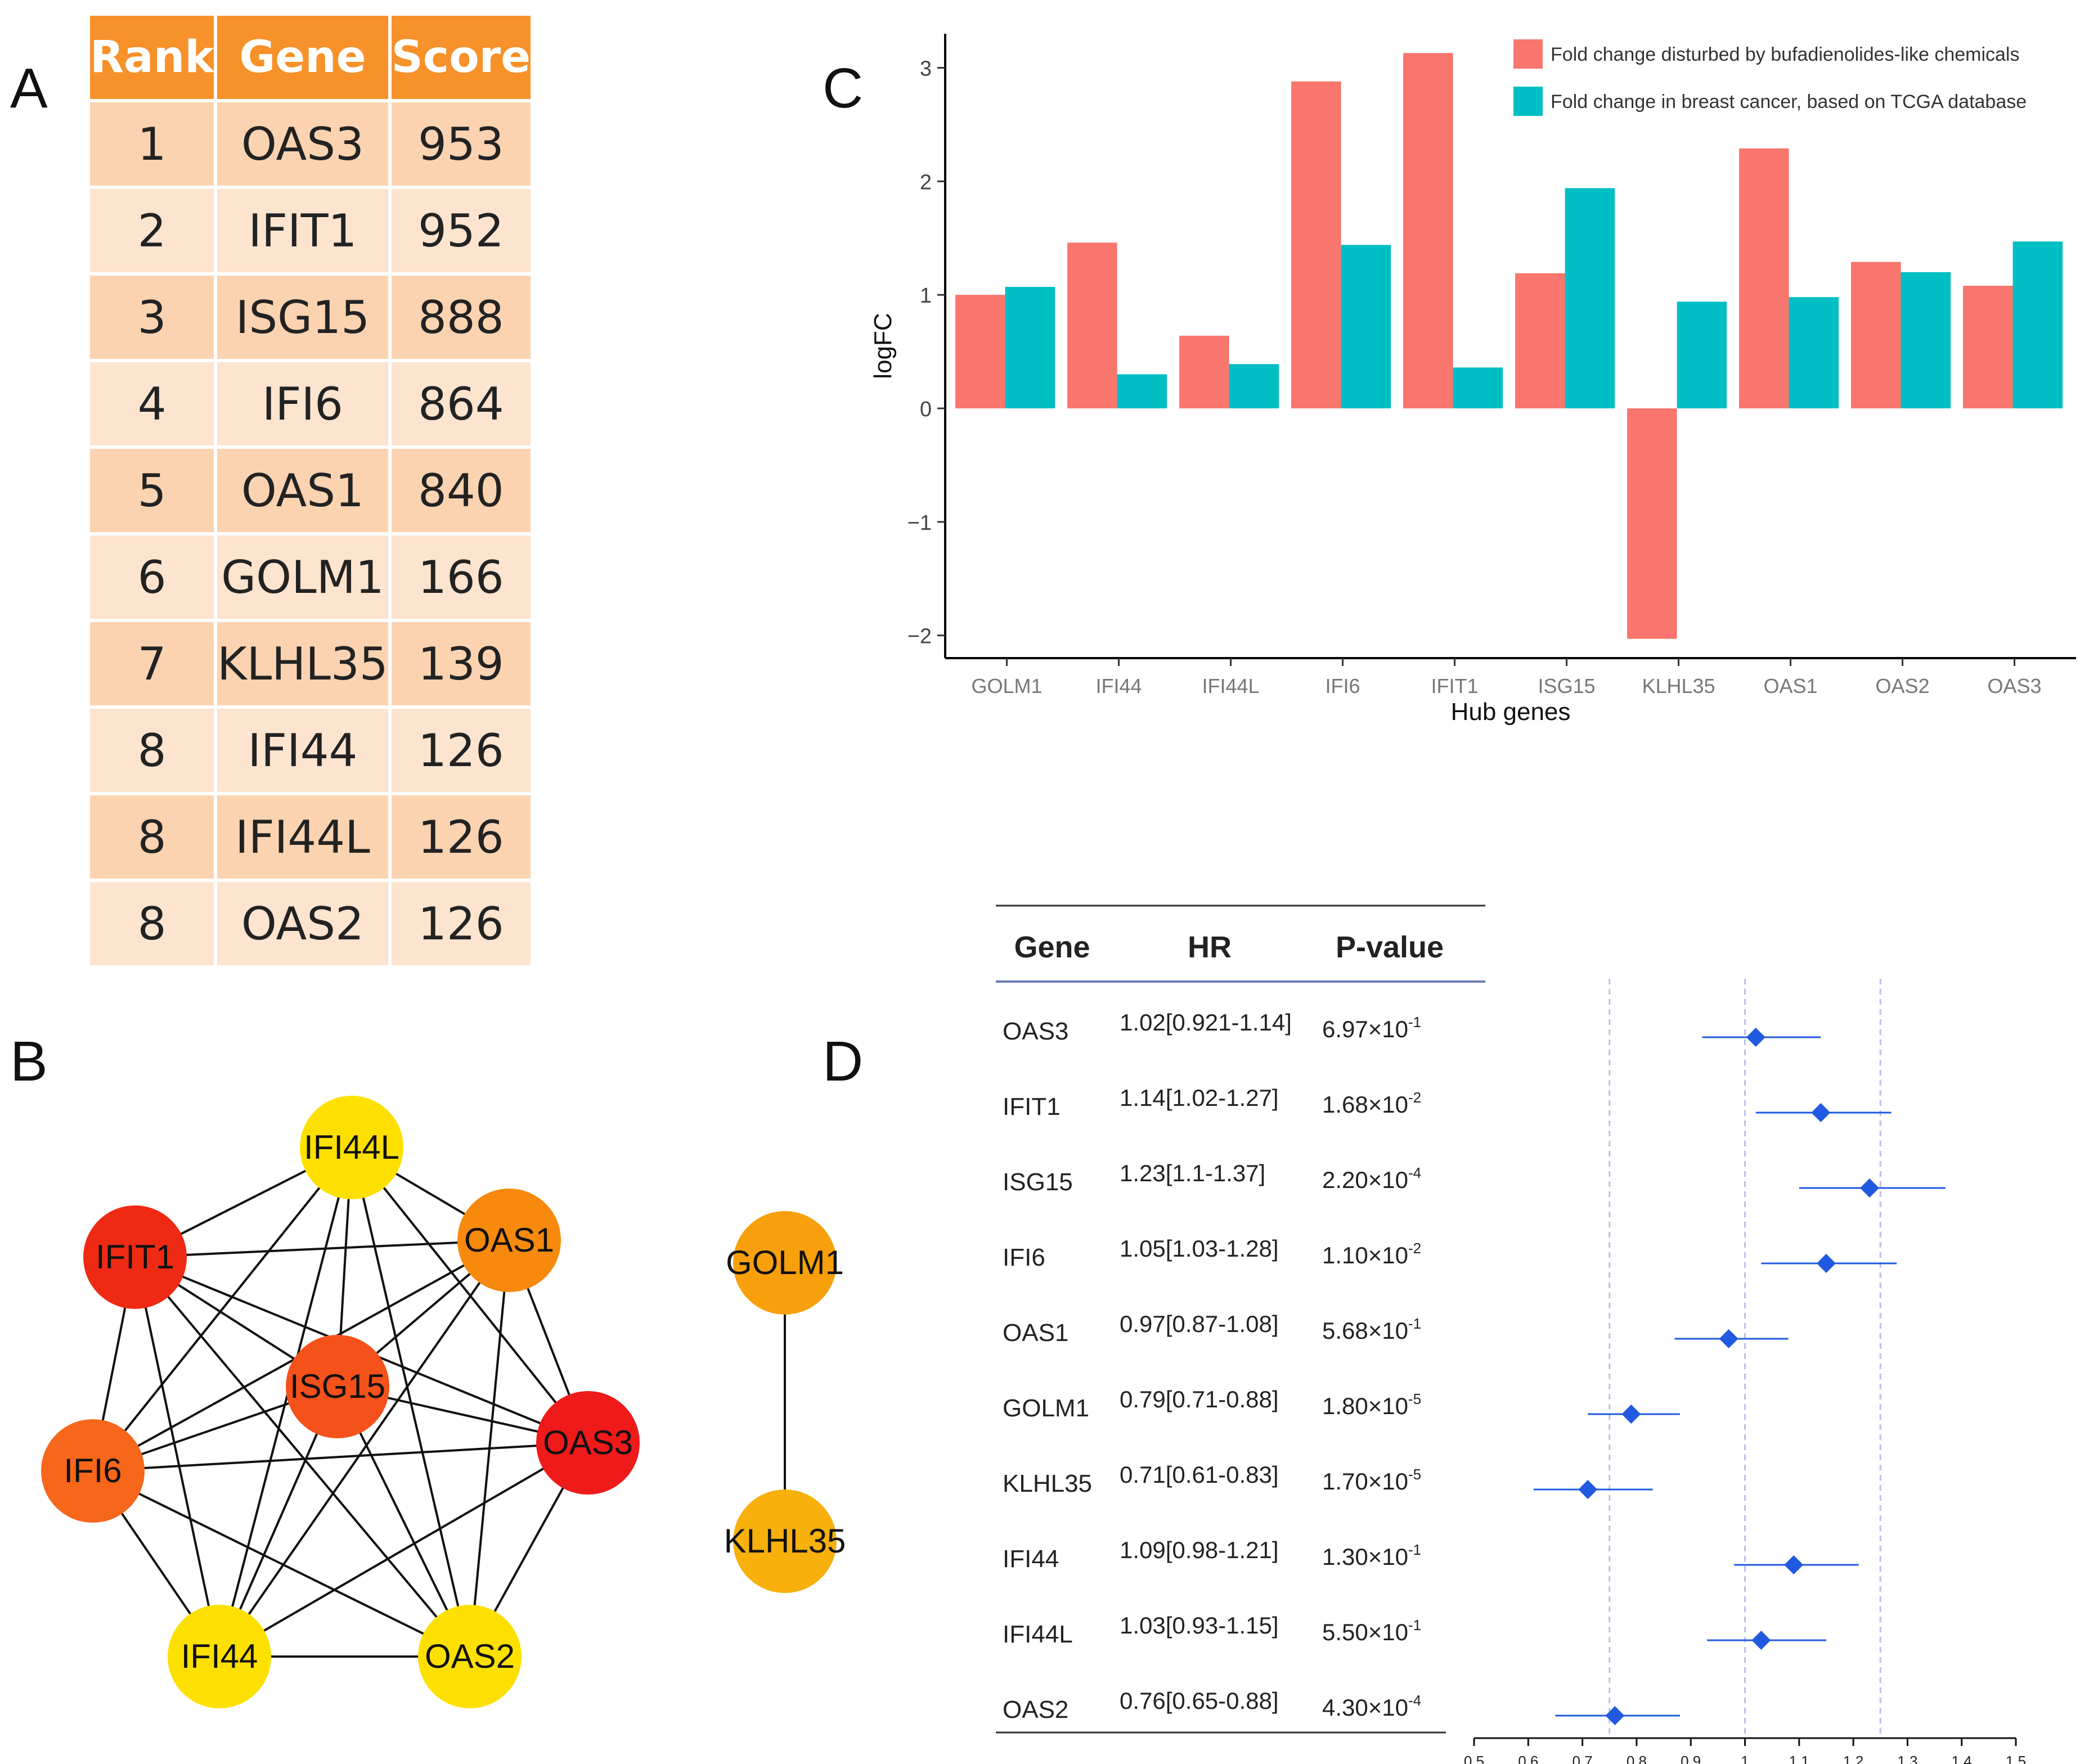  I want to click on x-tick-label: OAS1, so click(1790, 686).